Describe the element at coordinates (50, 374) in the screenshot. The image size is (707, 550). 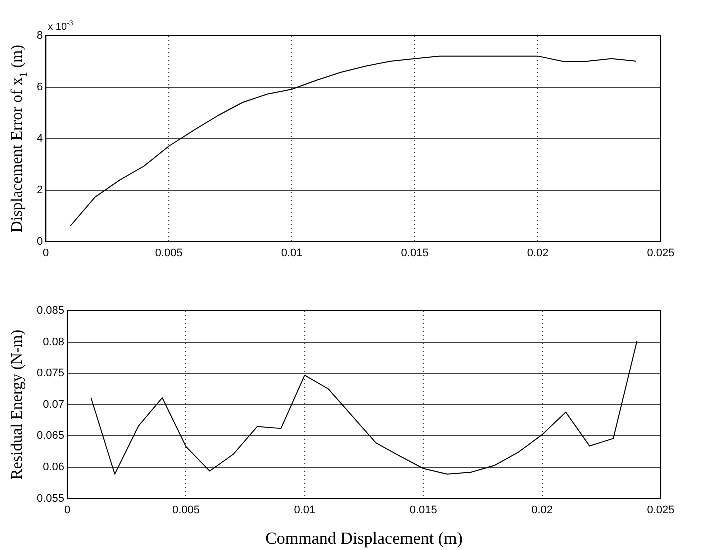
I see `y-tick-label: 0.075` at that location.